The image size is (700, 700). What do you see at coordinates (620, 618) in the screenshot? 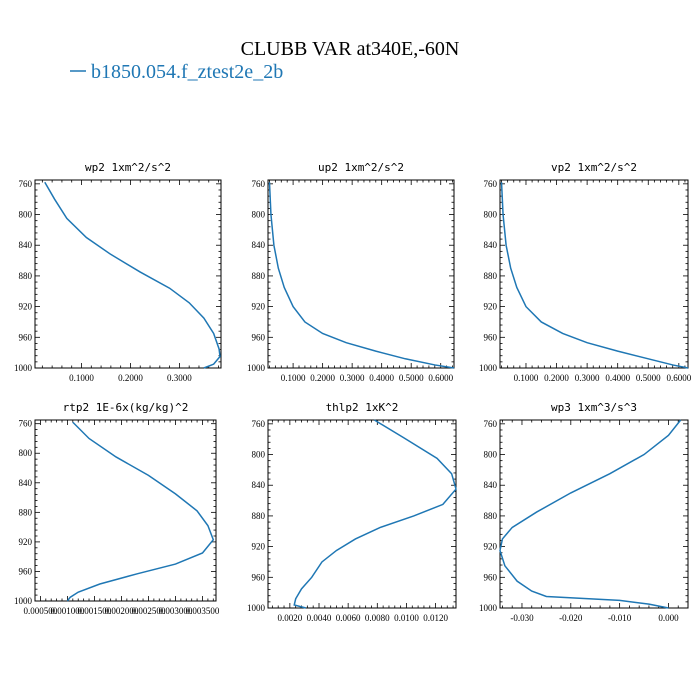
I see `x-tick-label: -0.010` at bounding box center [620, 618].